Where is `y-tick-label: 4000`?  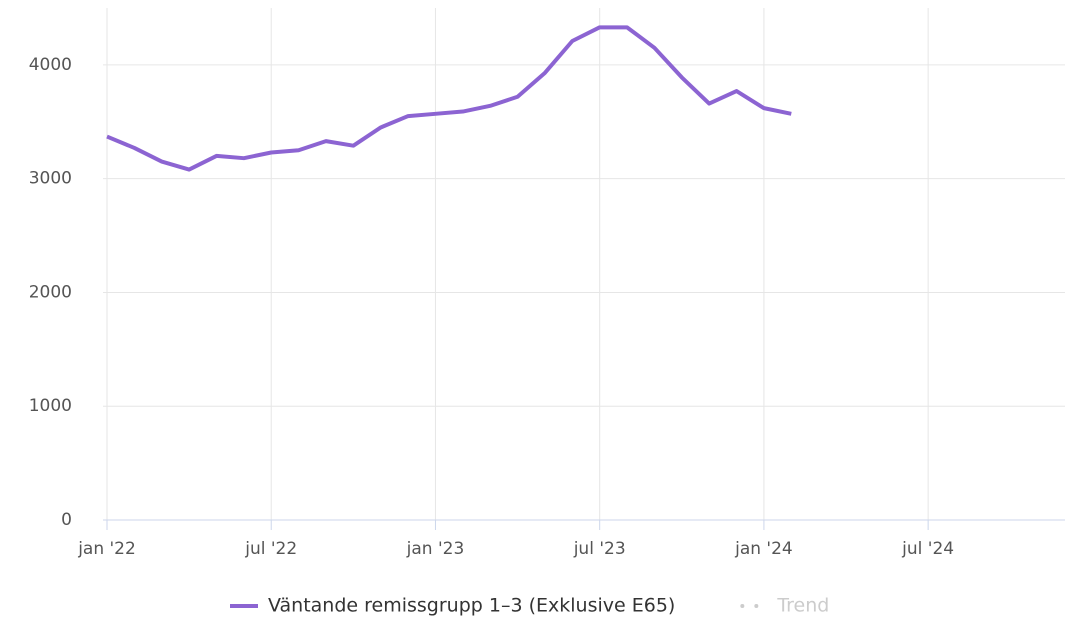 y-tick-label: 4000 is located at coordinates (50, 65).